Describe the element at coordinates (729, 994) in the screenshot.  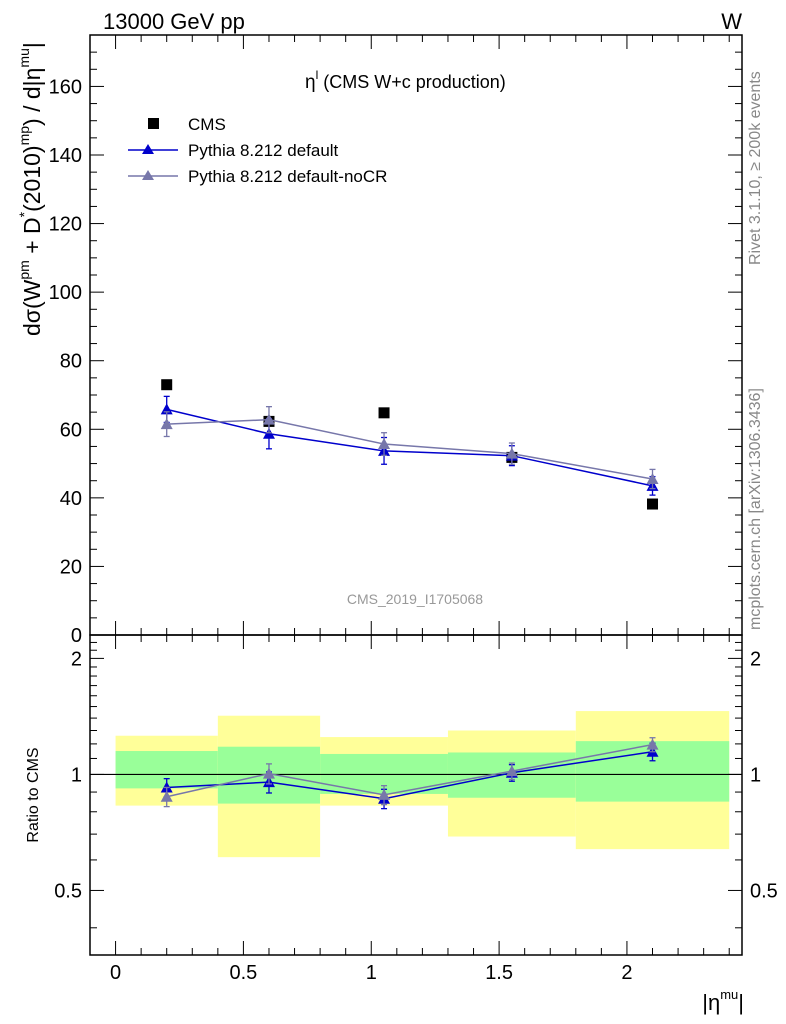
I see `xlabel-sup: mu` at that location.